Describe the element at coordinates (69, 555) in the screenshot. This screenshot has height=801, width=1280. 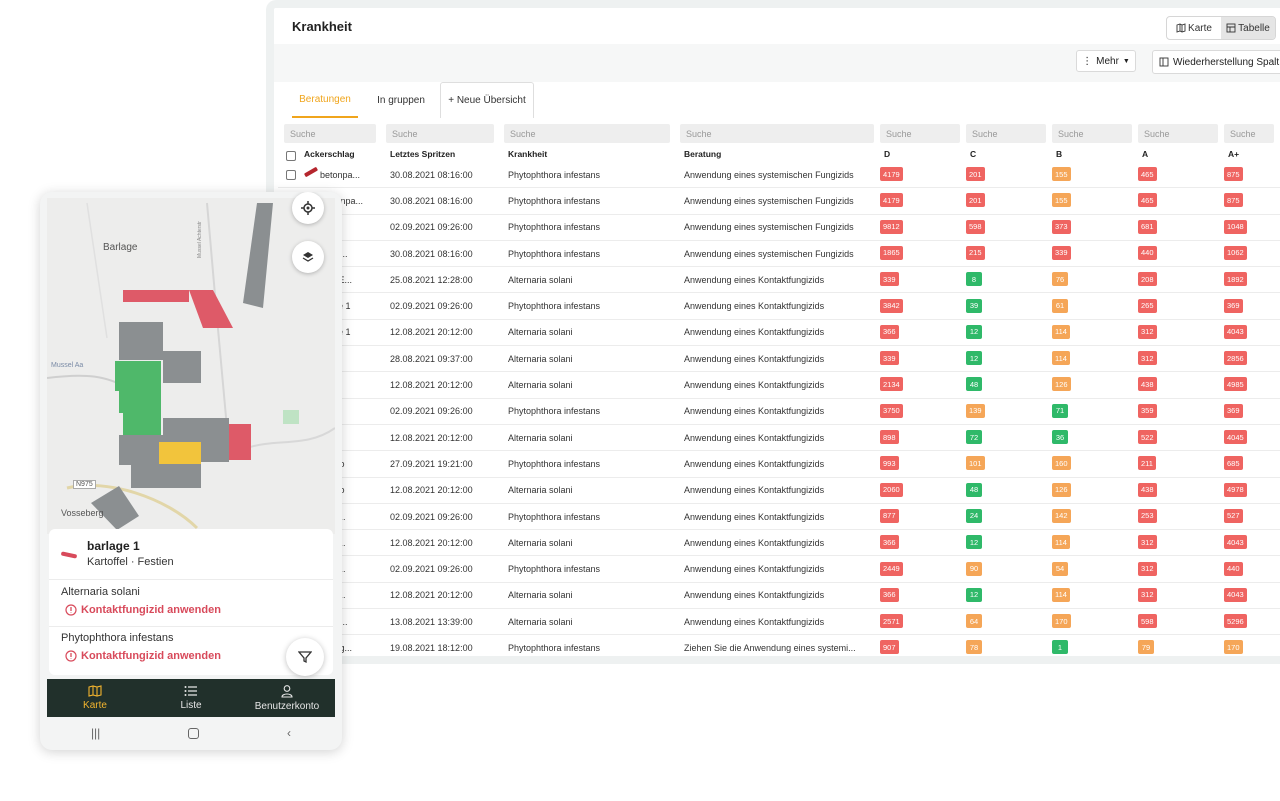
I see `field-color-swatch` at that location.